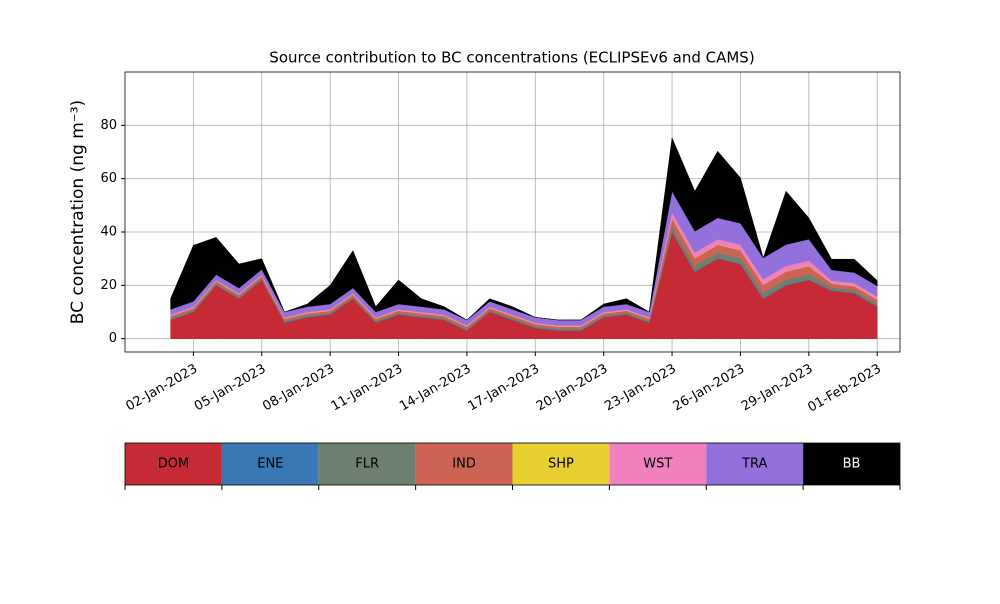 The width and height of the screenshot is (1000, 604). Describe the element at coordinates (108, 125) in the screenshot. I see `y-tick-label: 80` at that location.